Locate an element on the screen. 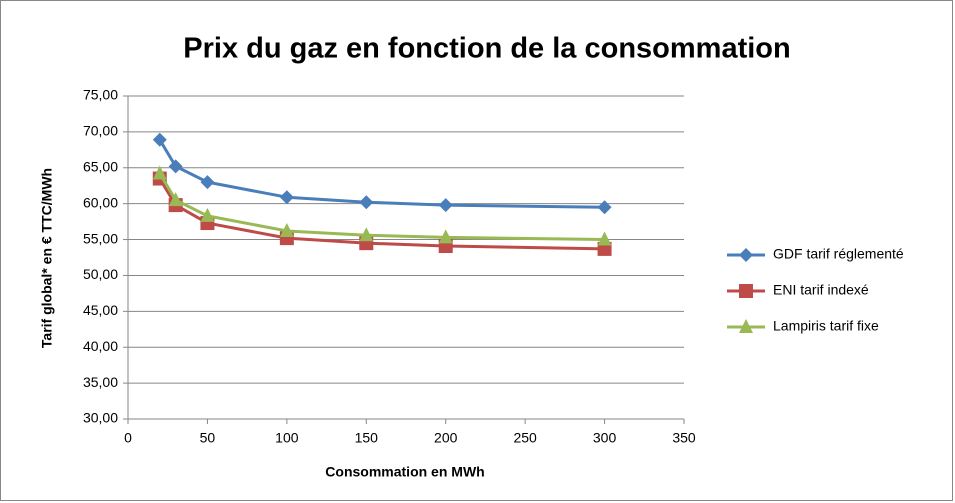  legend-label: Lampiris tarif fixe is located at coordinates (826, 326).